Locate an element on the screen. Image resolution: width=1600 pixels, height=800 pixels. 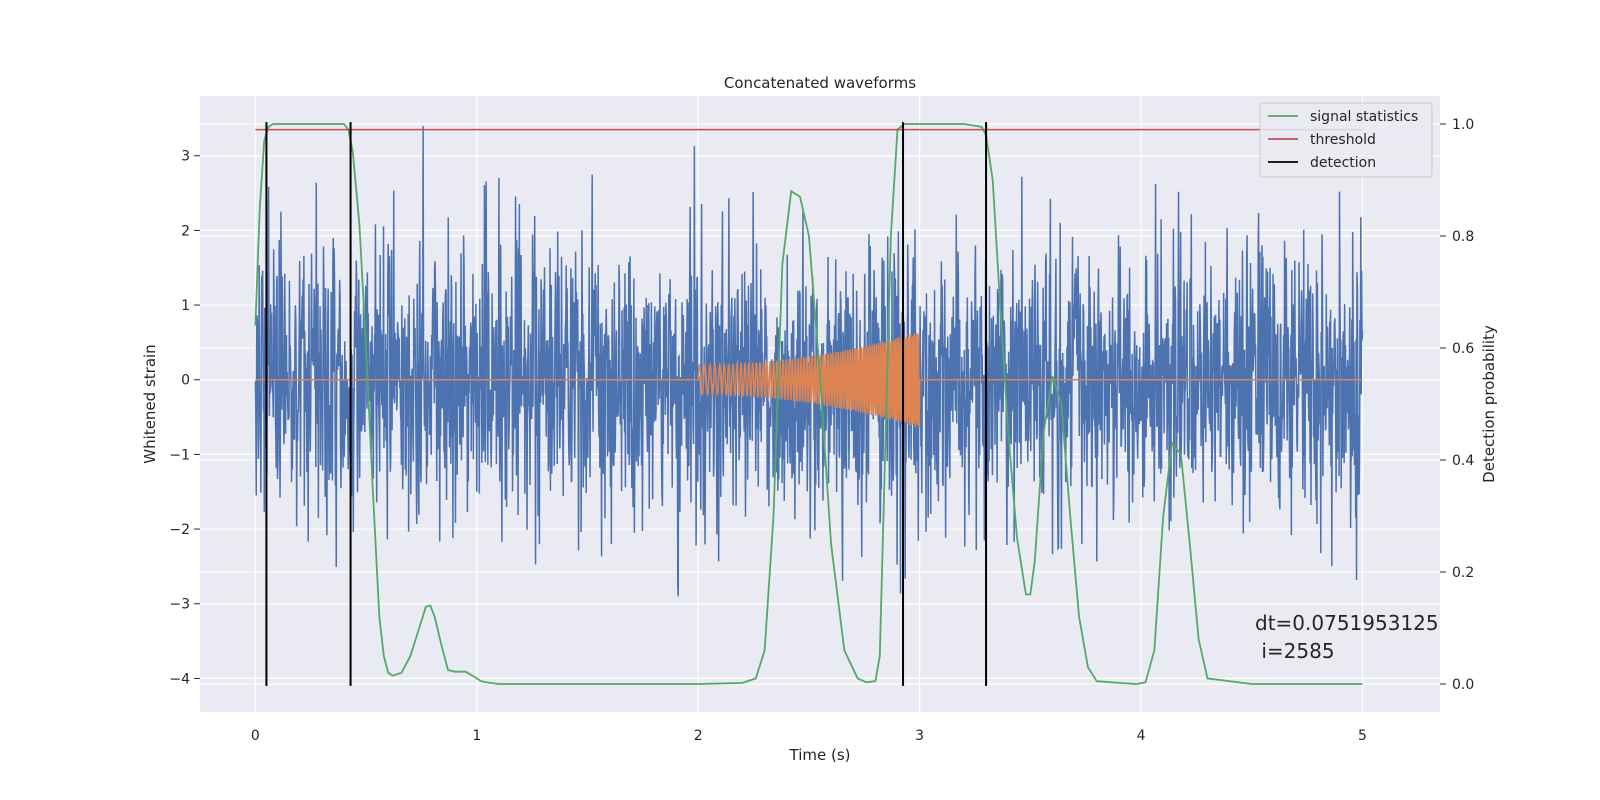
annotation-index: i=2585 is located at coordinates (1295, 651).